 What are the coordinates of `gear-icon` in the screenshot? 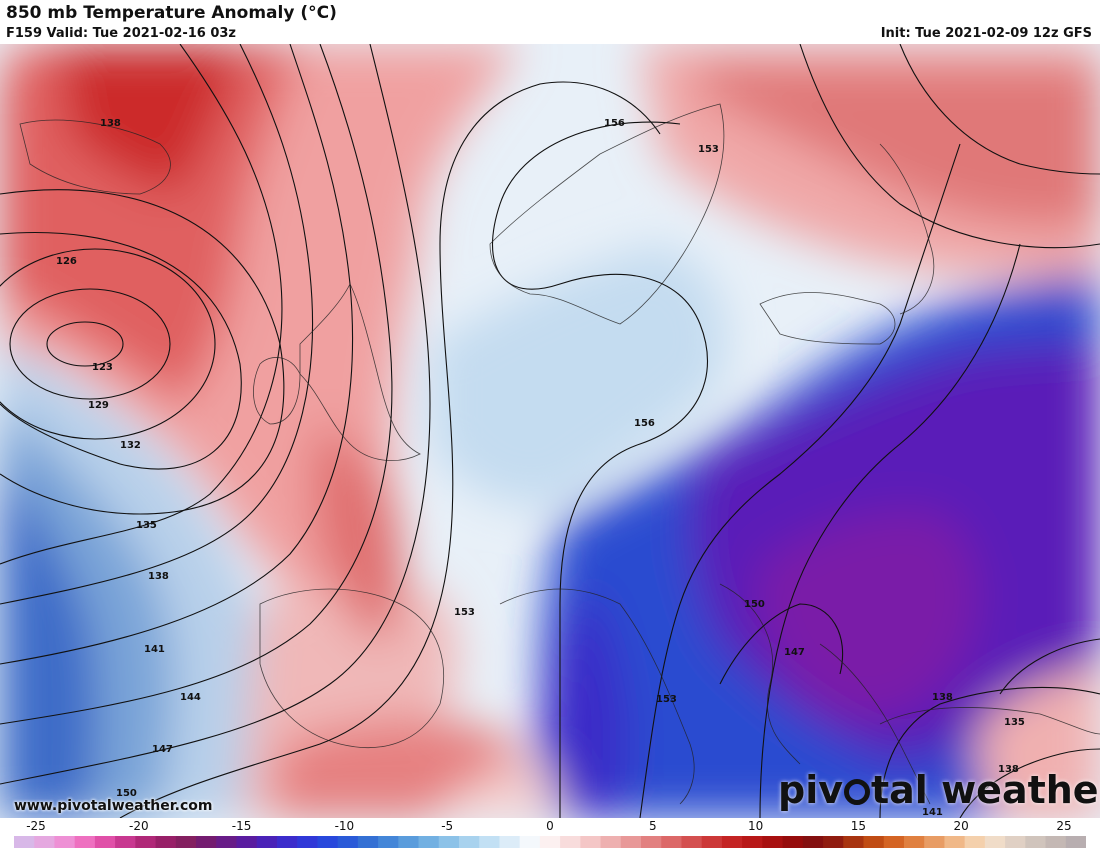 It's located at (857, 792).